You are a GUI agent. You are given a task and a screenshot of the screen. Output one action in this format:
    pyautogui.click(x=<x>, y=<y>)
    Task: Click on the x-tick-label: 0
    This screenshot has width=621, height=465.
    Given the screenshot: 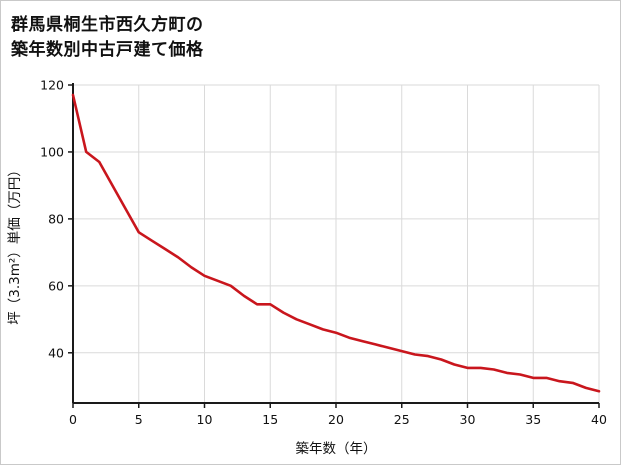 What is the action you would take?
    pyautogui.click(x=73, y=419)
    